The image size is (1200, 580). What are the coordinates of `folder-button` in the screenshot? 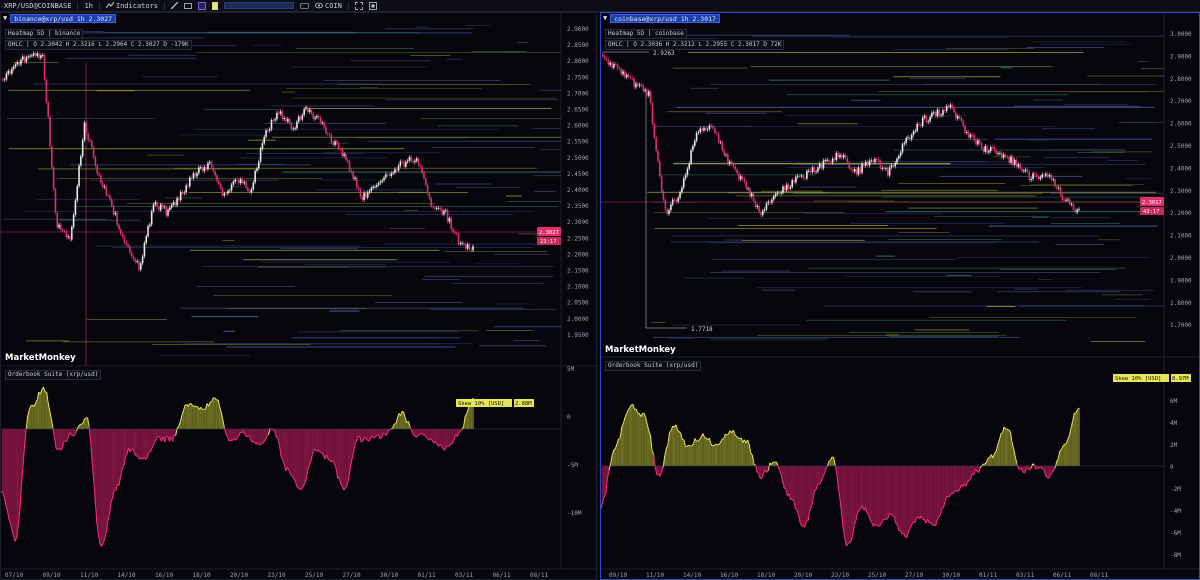 It's located at (188, 5).